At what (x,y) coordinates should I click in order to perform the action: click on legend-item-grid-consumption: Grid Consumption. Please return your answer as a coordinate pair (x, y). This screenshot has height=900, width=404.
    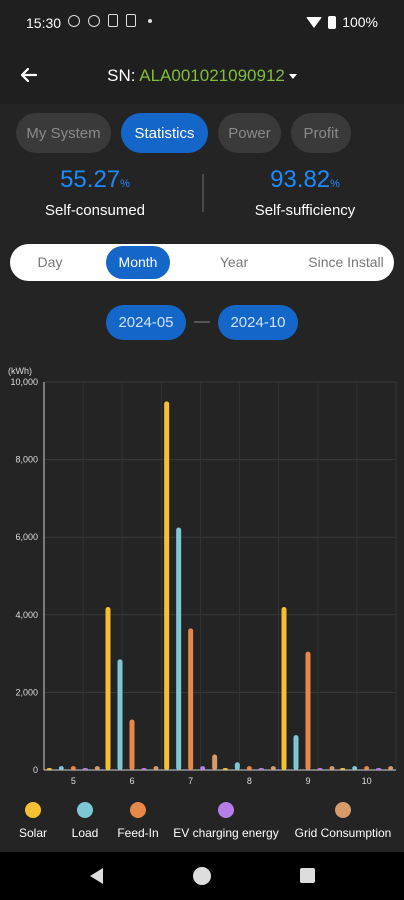
    Looking at the image, I should click on (343, 820).